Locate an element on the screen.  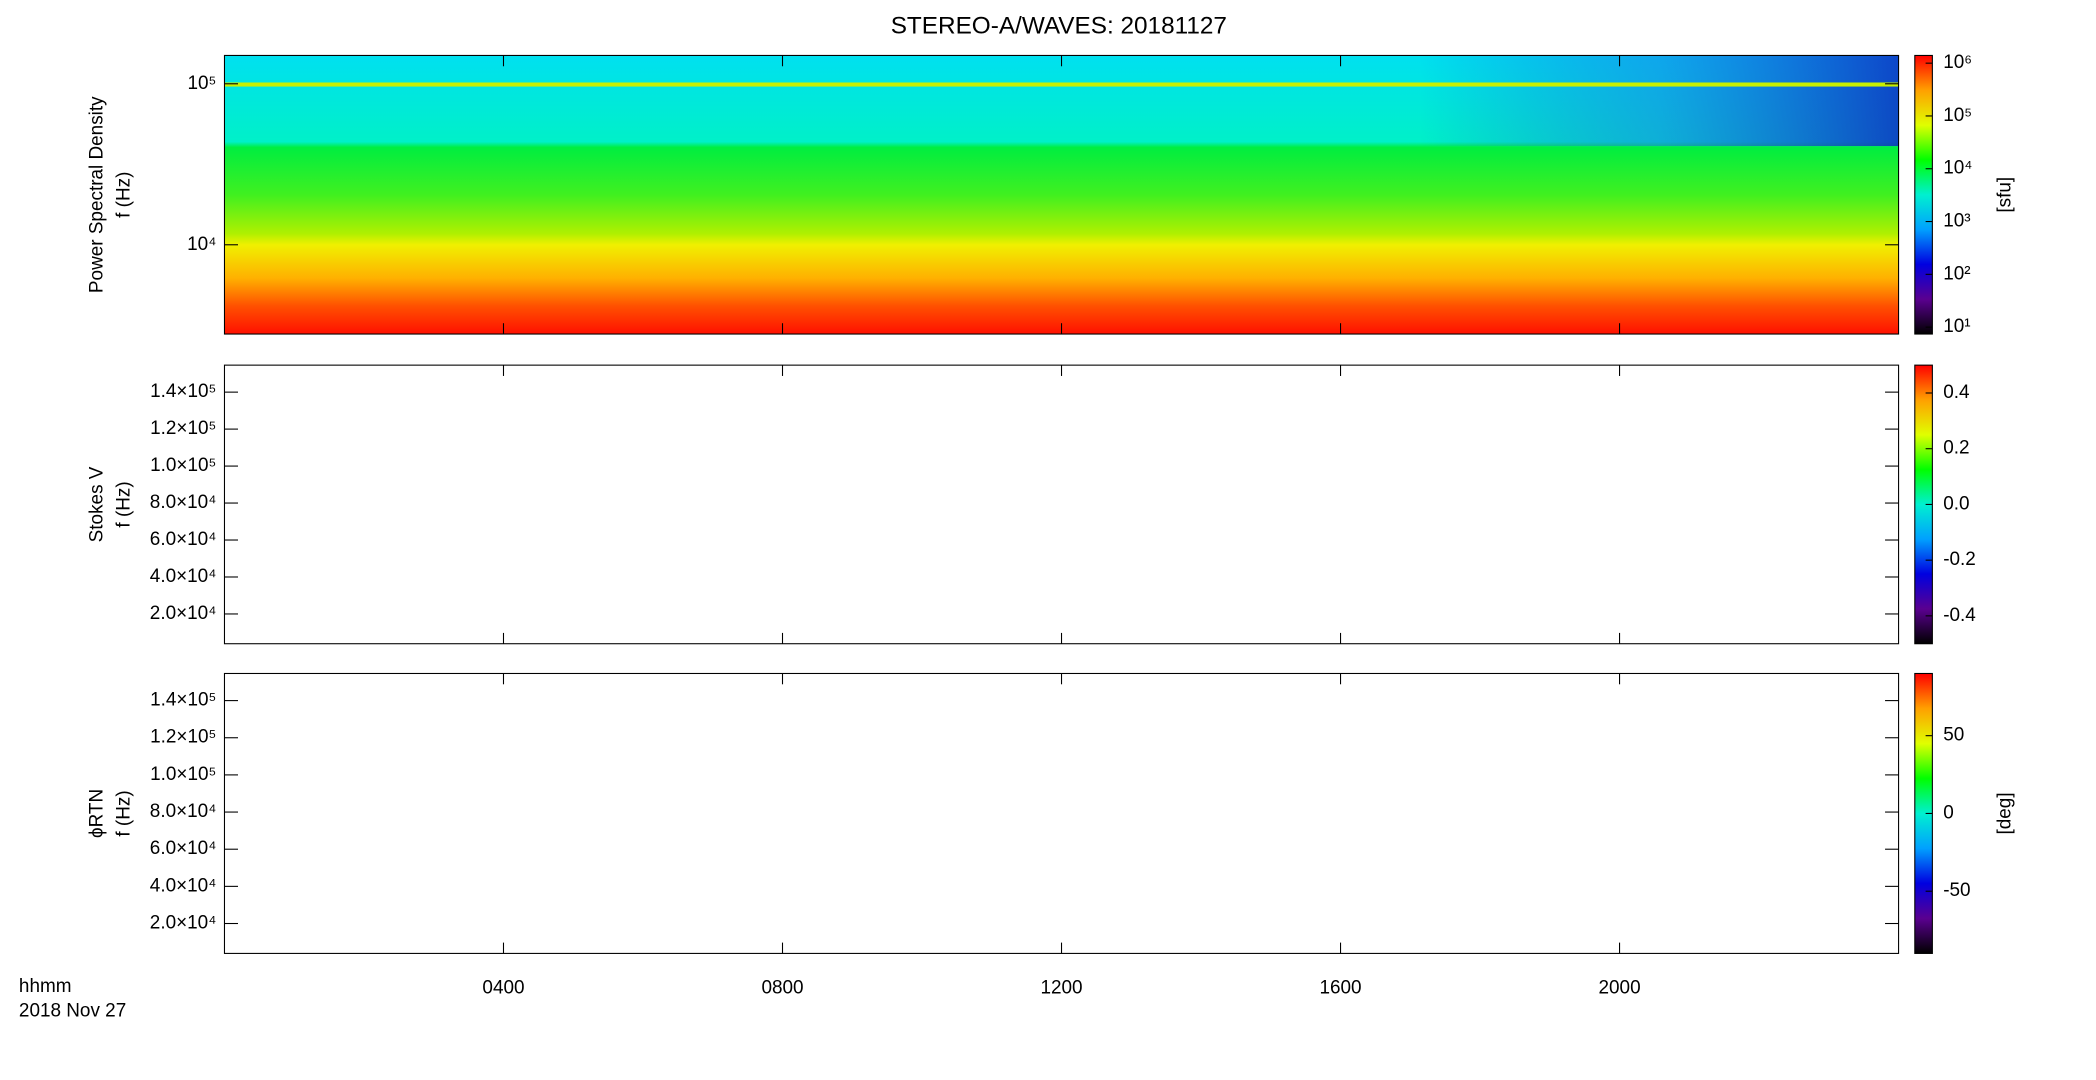
y-axis-label: ϕRTN is located at coordinates (96, 813).